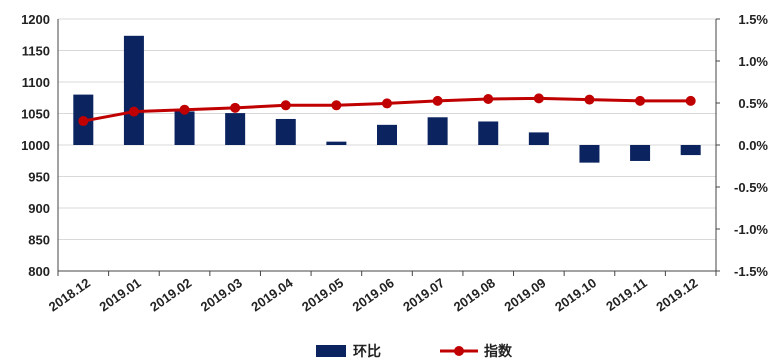 This screenshot has height=362, width=771. I want to click on x-tick-label: 2019.09, so click(524, 294).